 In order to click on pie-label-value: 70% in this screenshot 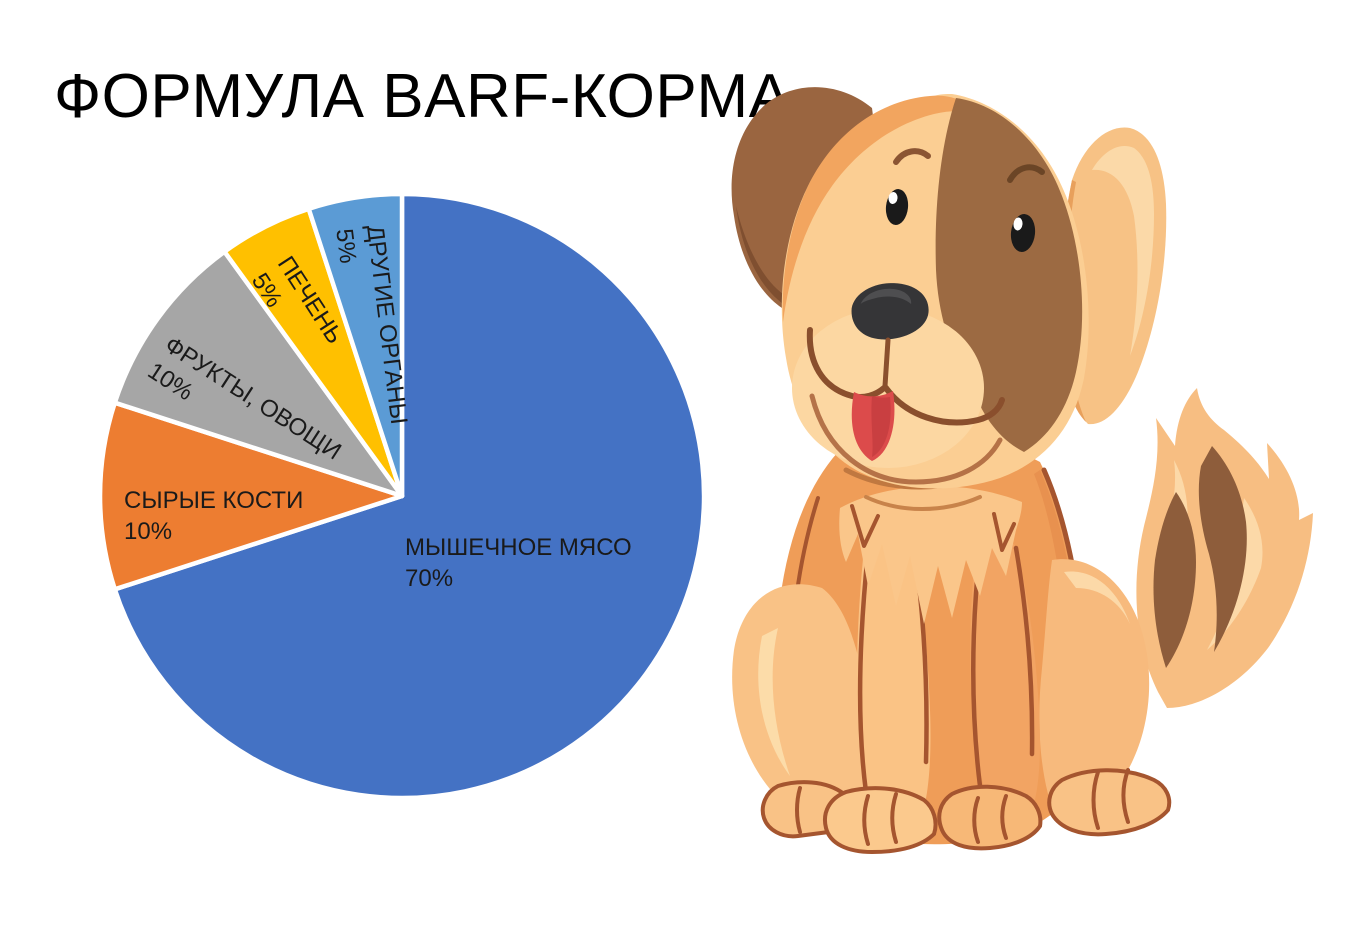, I will do `click(429, 578)`.